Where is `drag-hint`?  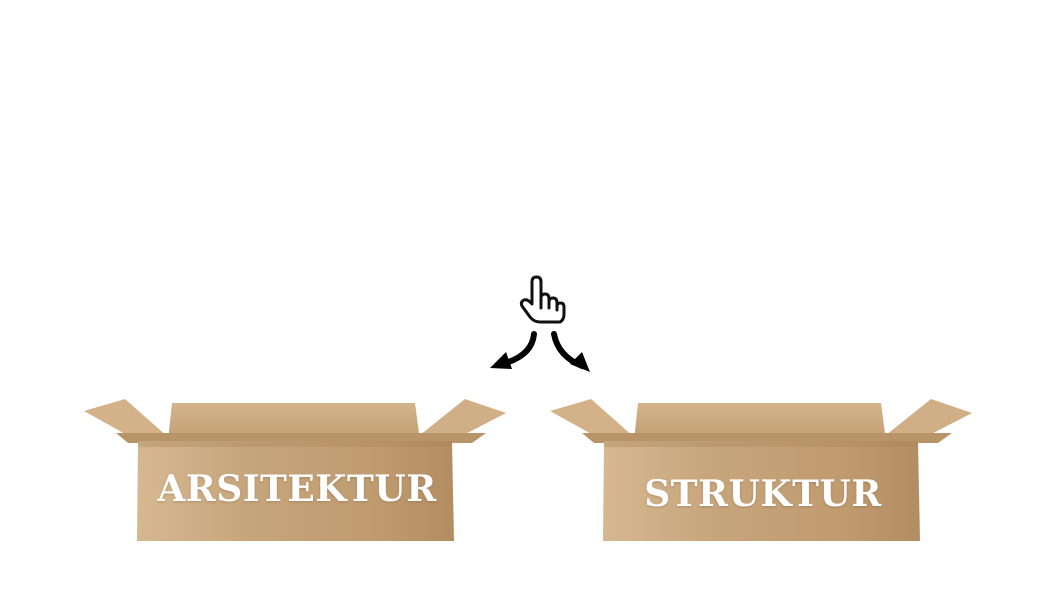
drag-hint is located at coordinates (540, 327).